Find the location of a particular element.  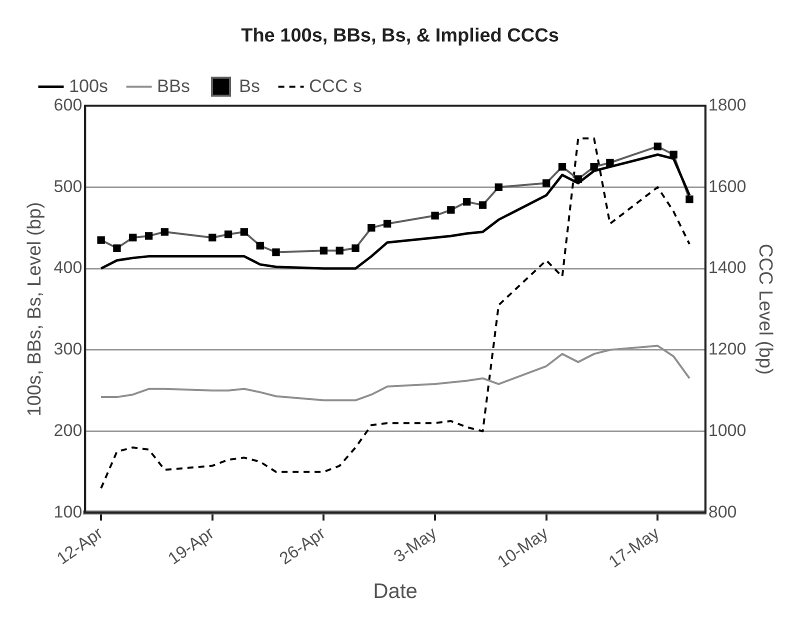

y-tick-label: 300 is located at coordinates (68, 349).